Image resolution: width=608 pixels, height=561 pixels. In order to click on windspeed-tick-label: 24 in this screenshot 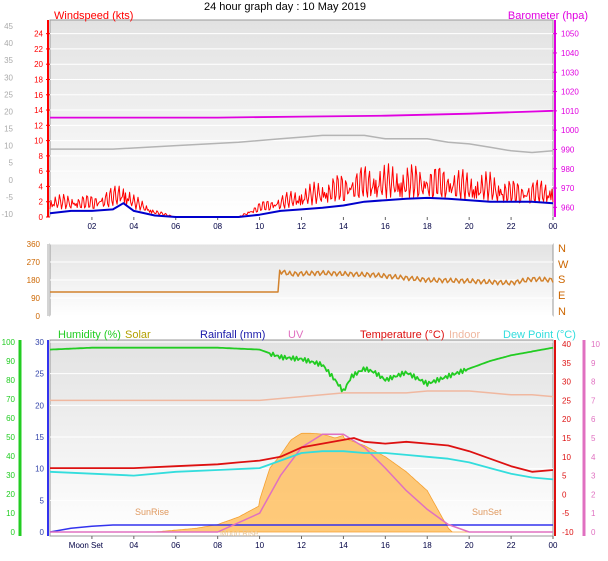, I will do `click(38, 34)`.